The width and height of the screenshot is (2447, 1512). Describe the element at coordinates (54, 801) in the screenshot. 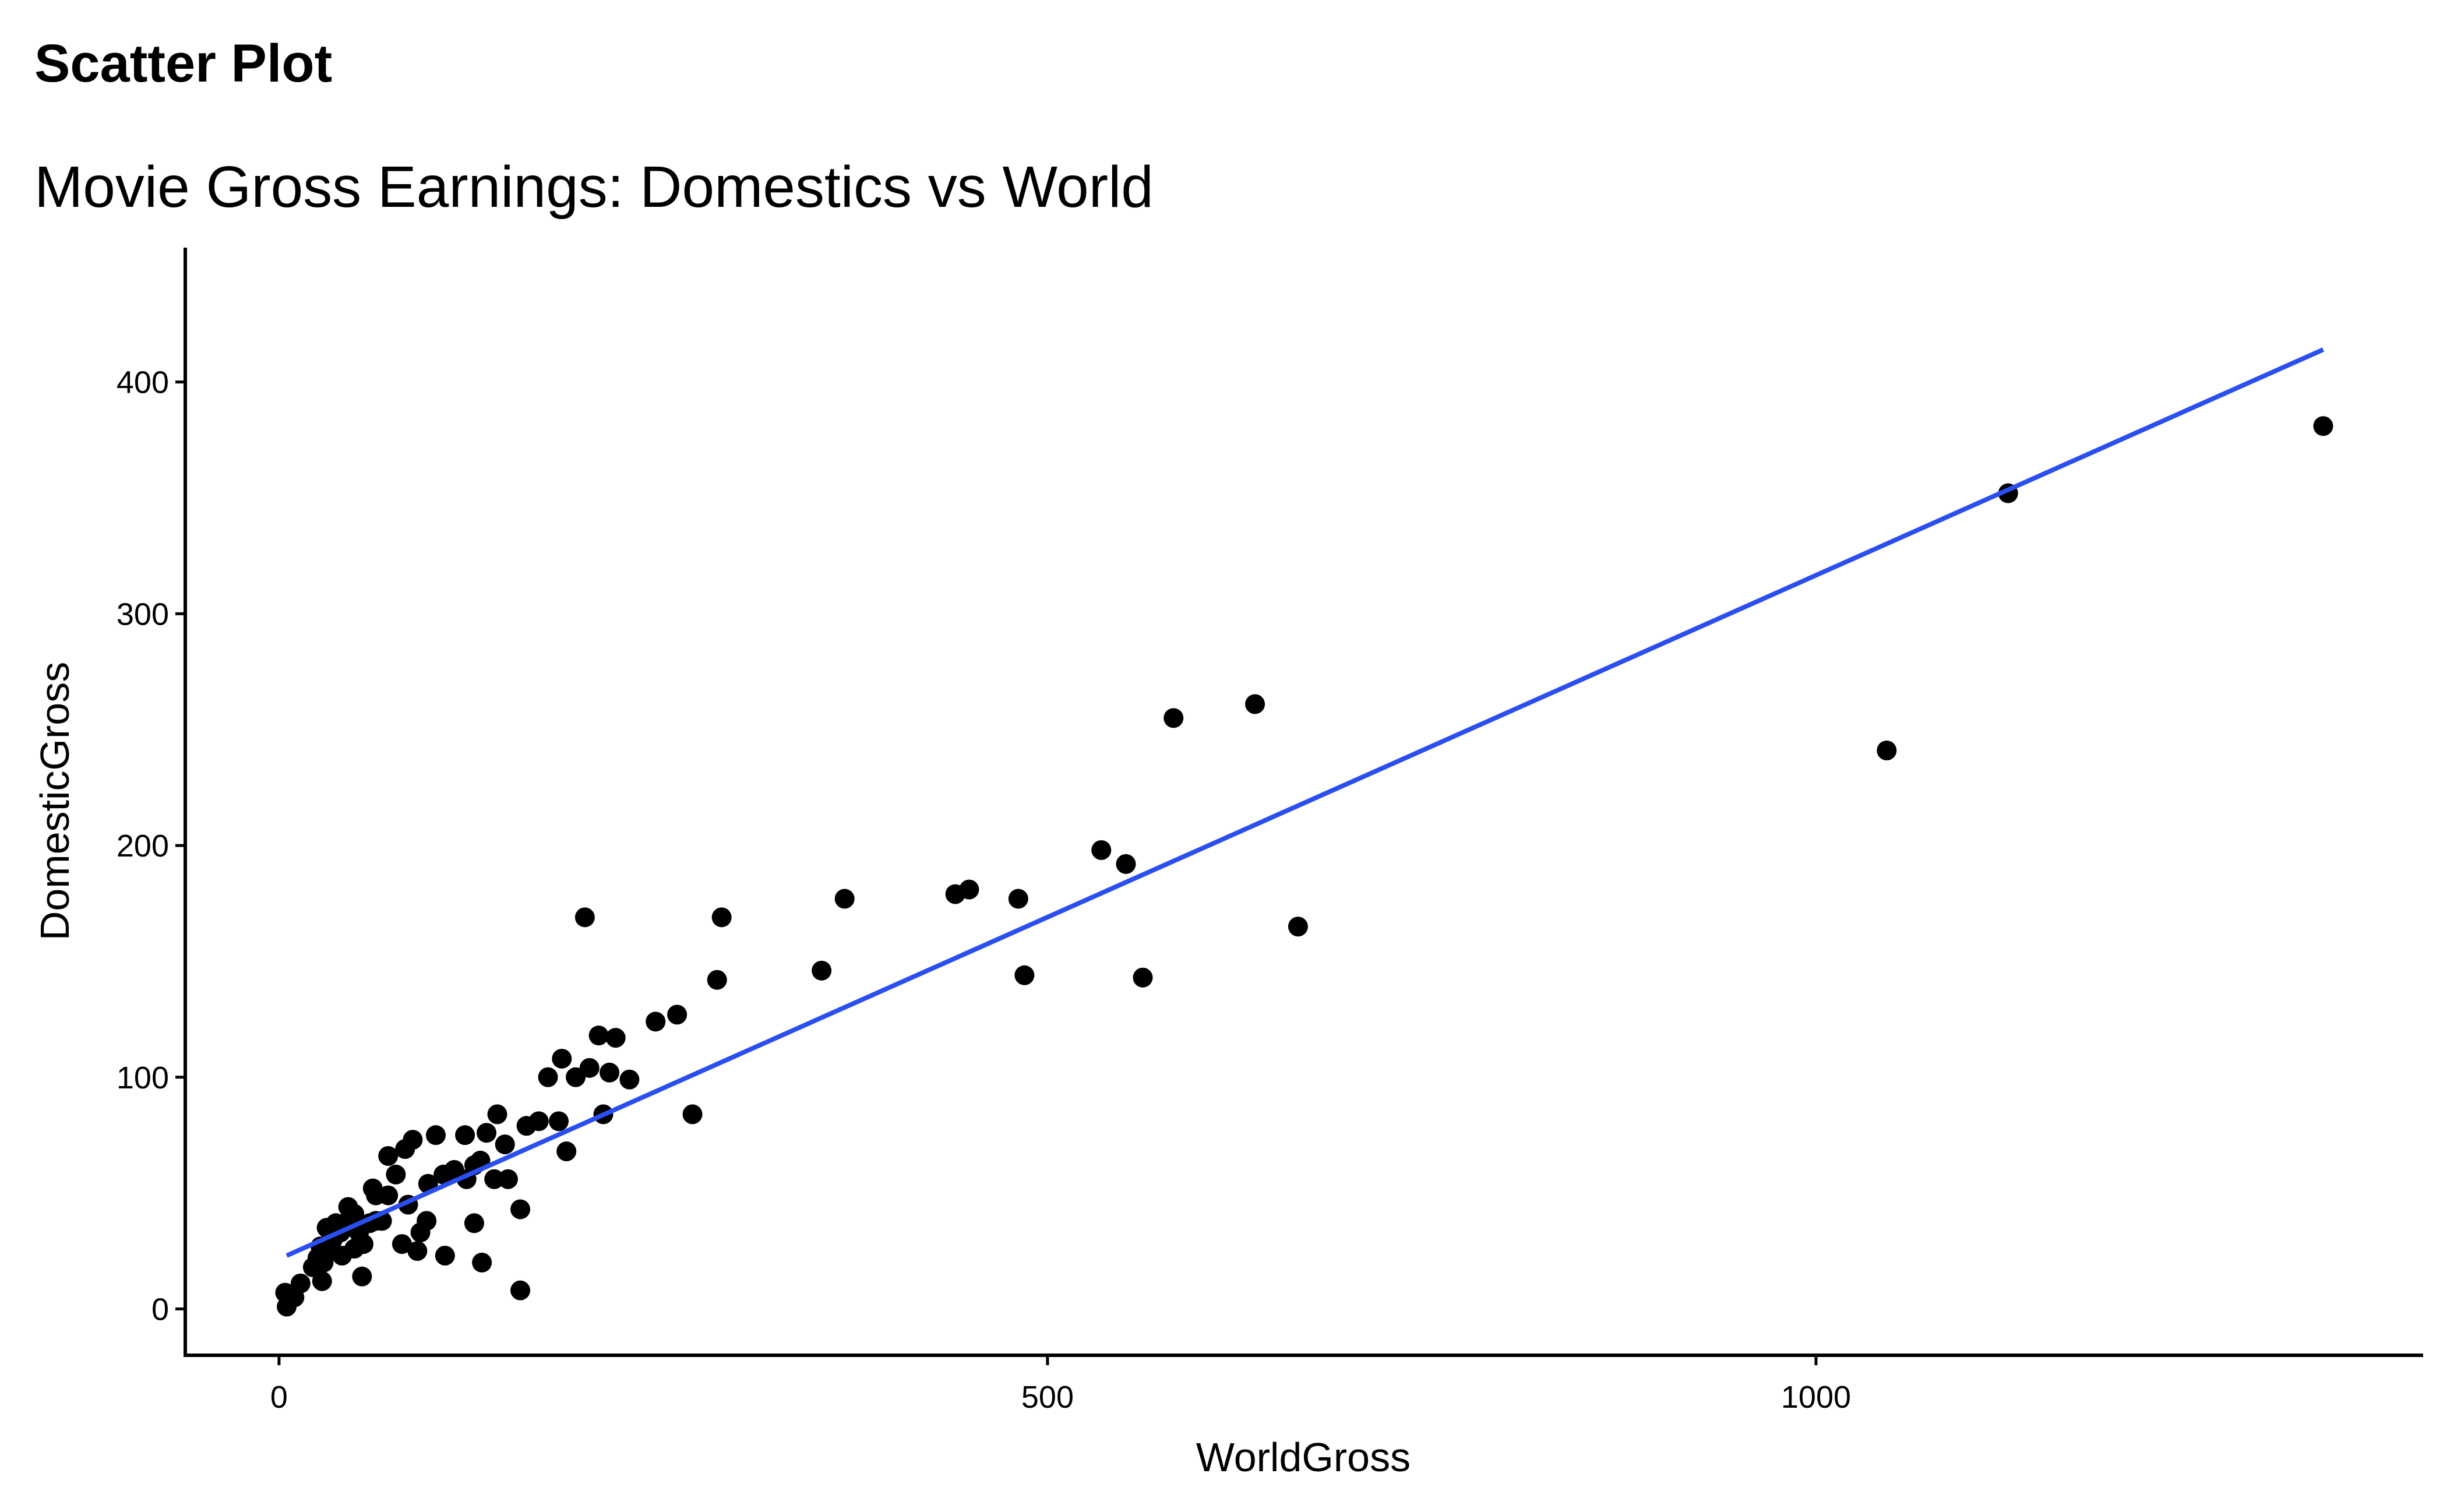

I see `y-axis-title: DomesticGross` at that location.